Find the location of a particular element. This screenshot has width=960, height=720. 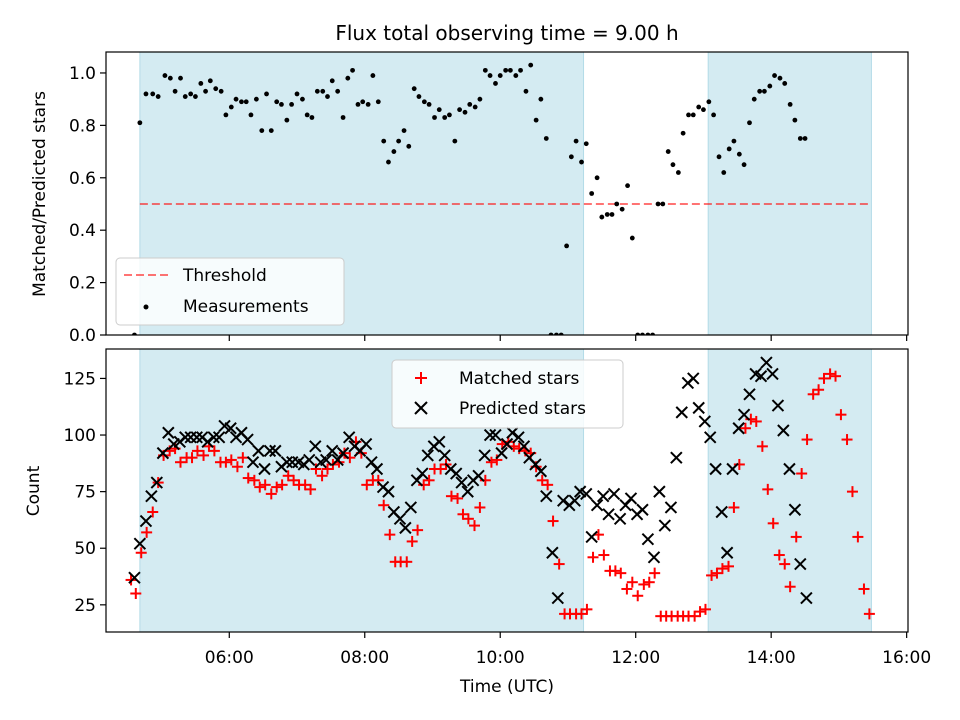

legend-measurements-marker is located at coordinates (146, 307).